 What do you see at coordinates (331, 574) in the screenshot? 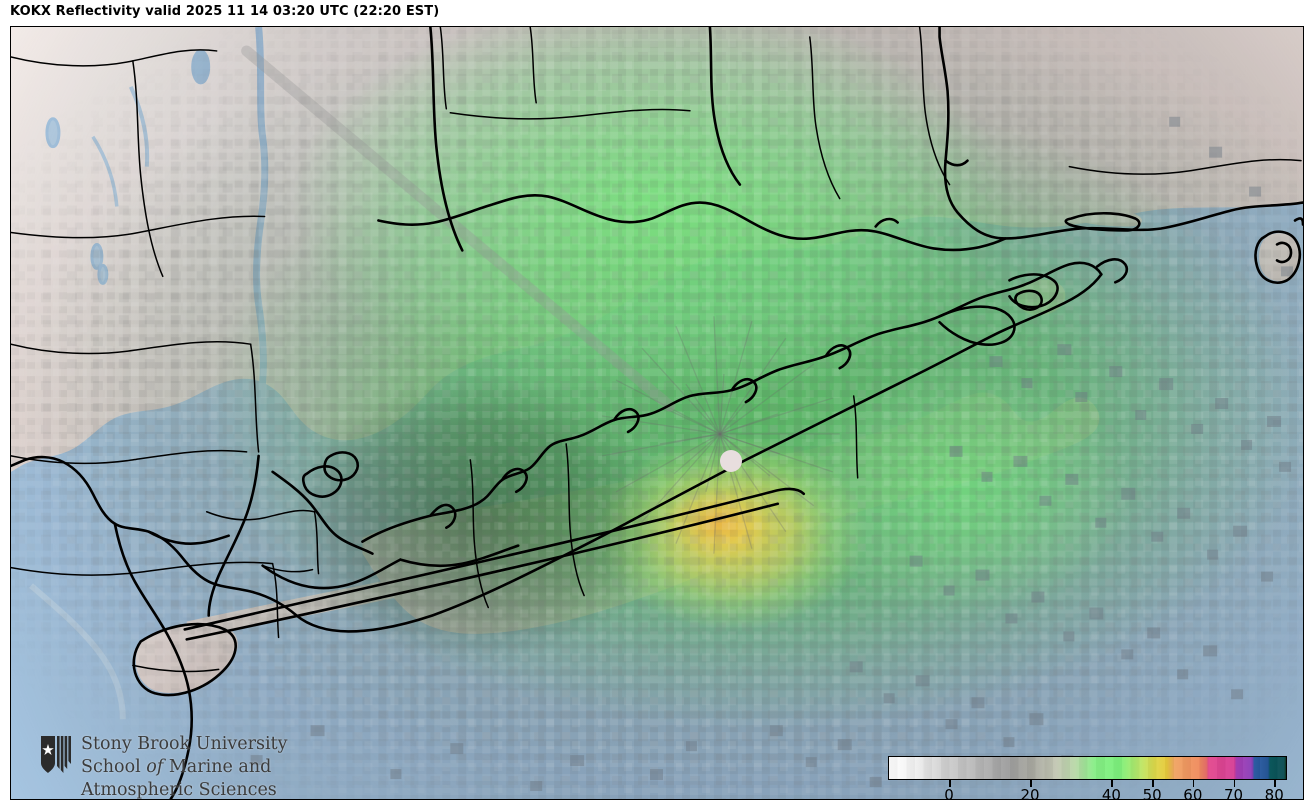
I see `jamaica-bay` at bounding box center [331, 574].